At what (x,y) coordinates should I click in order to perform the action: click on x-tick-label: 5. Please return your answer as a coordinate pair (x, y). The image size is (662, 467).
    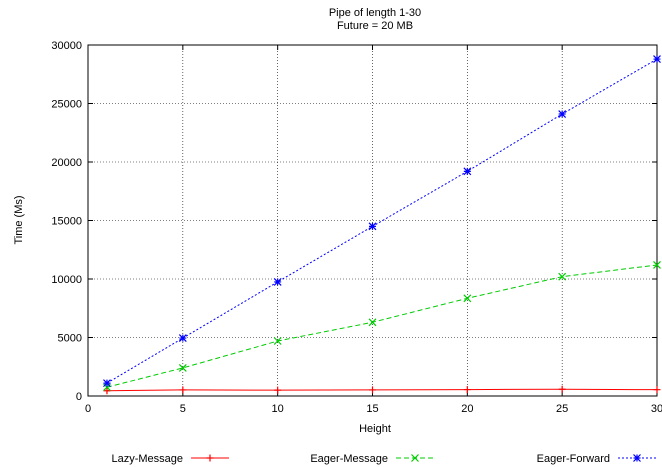
    Looking at the image, I should click on (183, 409).